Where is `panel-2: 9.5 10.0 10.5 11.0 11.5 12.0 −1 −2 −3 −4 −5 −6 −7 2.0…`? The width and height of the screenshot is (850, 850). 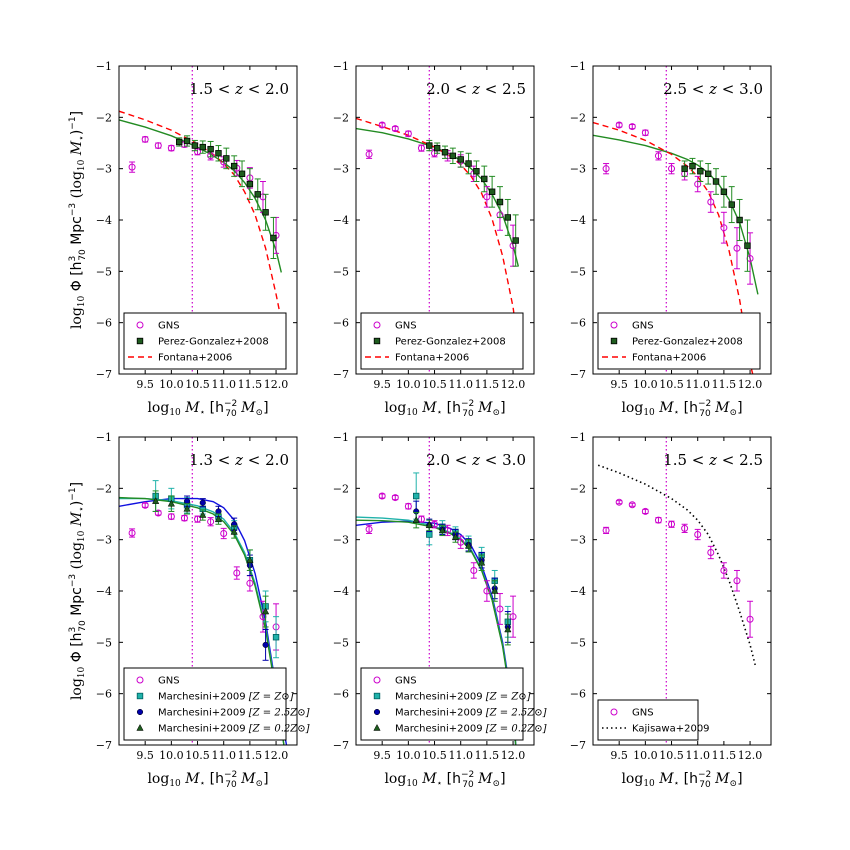
panel-2: 9.5 10.0 10.5 11.0 11.5 12.0 −1 −2 −3 −4 −5 −6 −7 2.0… is located at coordinates (434, 239).